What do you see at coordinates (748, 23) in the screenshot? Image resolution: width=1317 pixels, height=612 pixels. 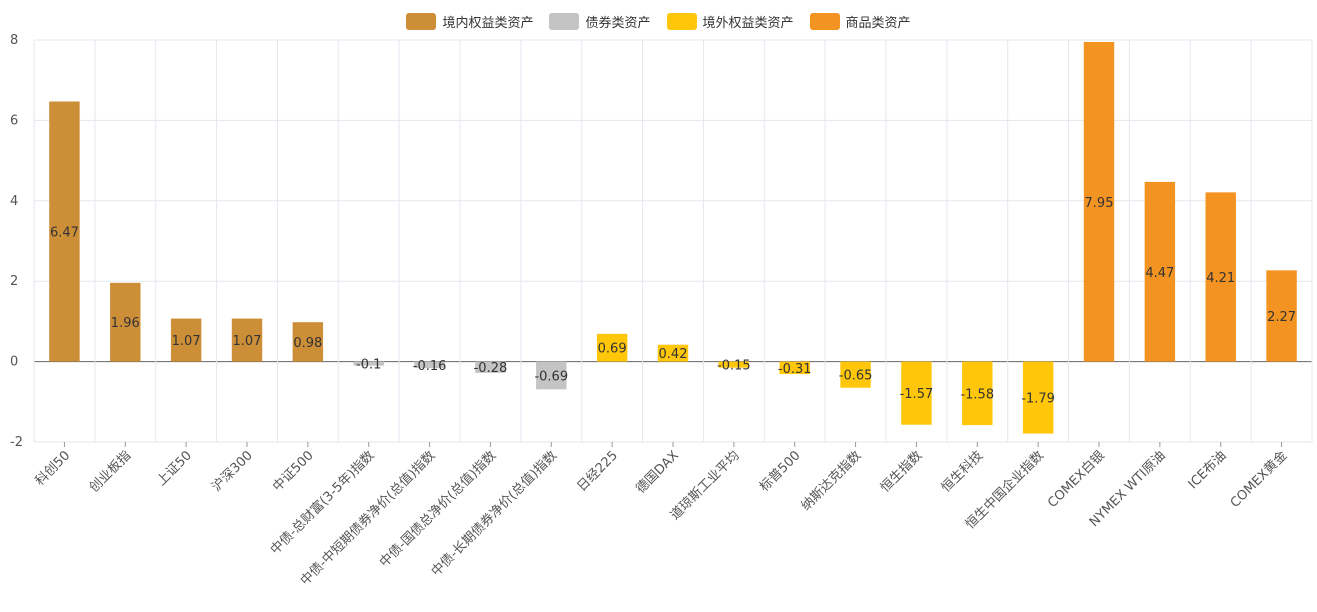 I see `legend-label: 境外权益类资产` at bounding box center [748, 23].